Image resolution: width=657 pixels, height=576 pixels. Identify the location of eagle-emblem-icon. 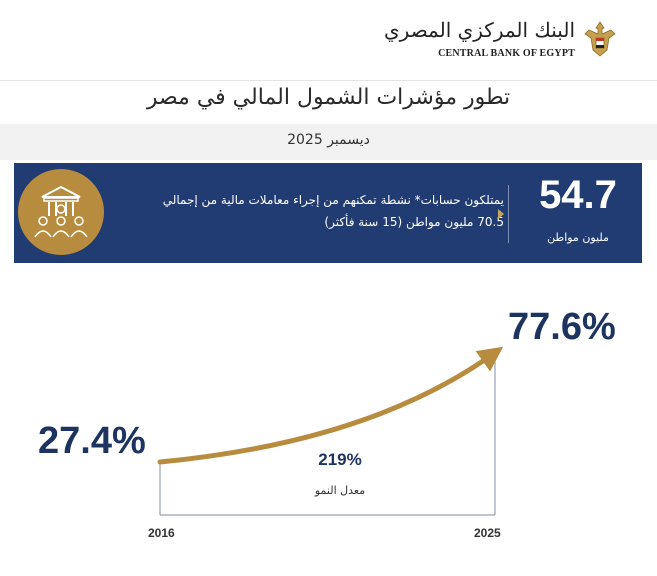
(600, 39).